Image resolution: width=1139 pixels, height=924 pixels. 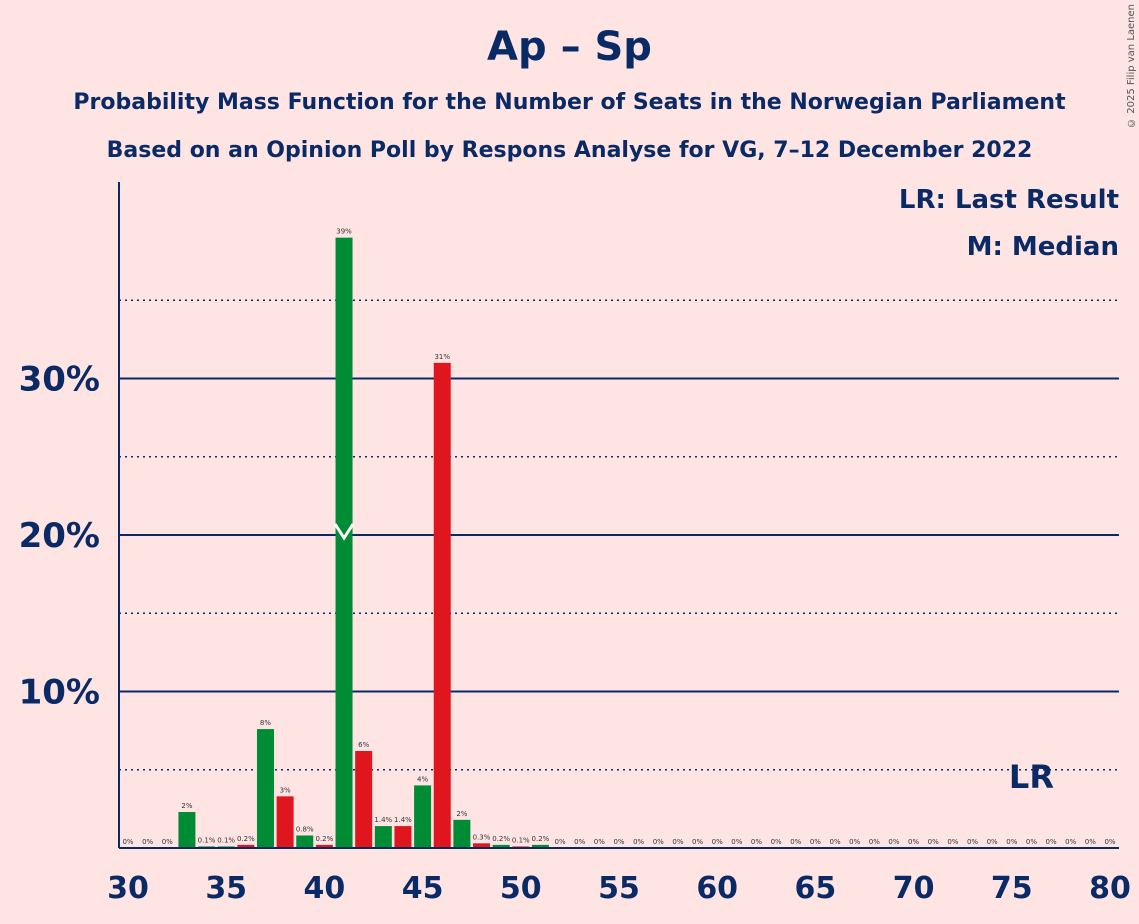 What do you see at coordinates (363, 745) in the screenshot?
I see `bar-value-label: 6%` at bounding box center [363, 745].